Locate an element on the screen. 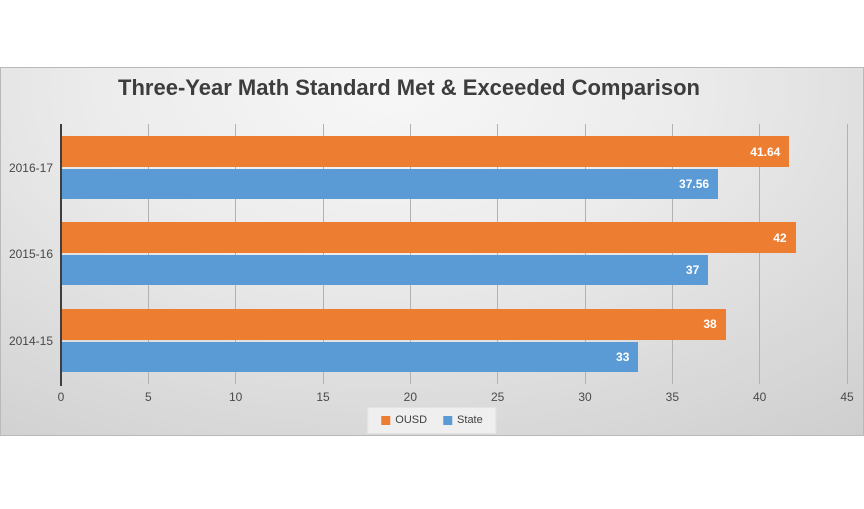 The width and height of the screenshot is (864, 509). chart-legend: OUSD State is located at coordinates (432, 420).